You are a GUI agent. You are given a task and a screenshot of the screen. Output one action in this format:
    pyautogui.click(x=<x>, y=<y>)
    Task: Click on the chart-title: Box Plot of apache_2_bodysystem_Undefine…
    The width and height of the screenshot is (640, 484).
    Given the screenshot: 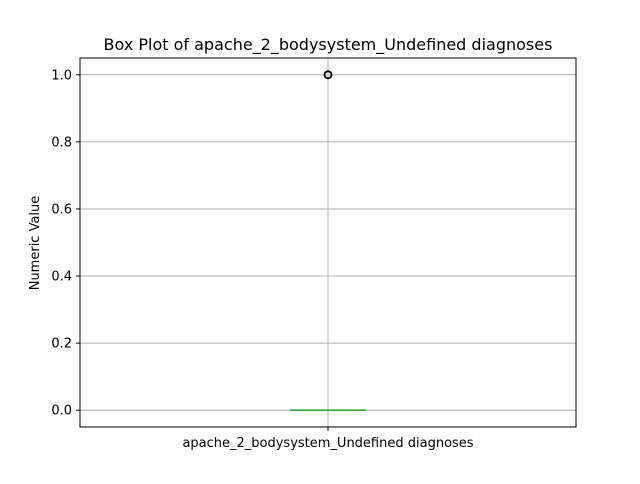 What is the action you would take?
    pyautogui.click(x=328, y=45)
    